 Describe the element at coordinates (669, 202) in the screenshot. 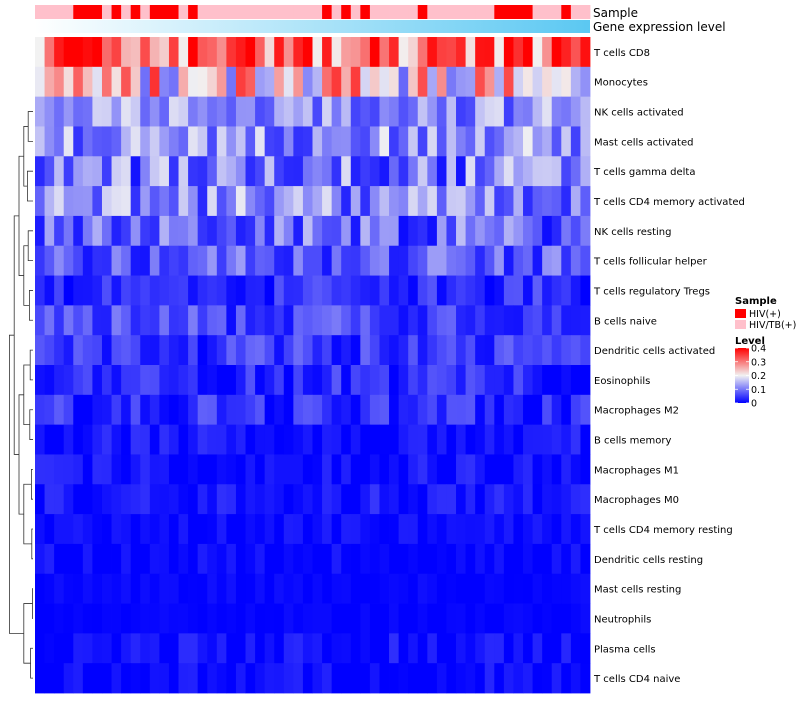

I see `row-label: T cells CD4 memory activated` at that location.